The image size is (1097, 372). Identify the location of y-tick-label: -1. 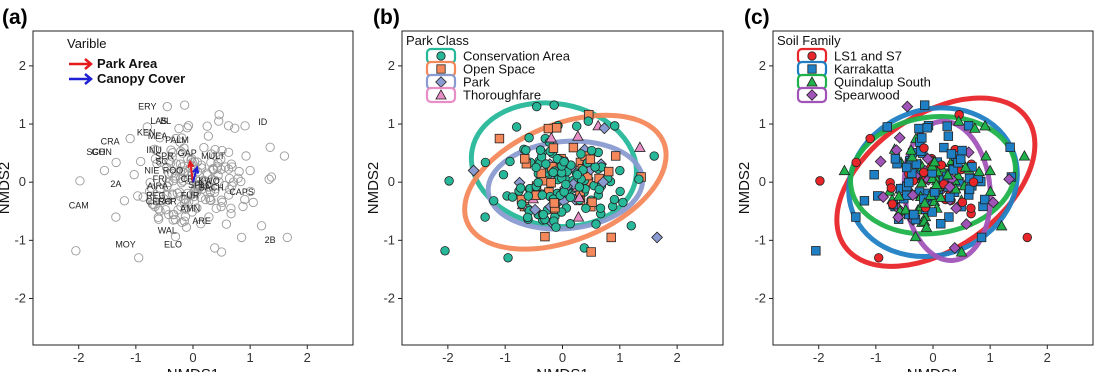
(389, 239).